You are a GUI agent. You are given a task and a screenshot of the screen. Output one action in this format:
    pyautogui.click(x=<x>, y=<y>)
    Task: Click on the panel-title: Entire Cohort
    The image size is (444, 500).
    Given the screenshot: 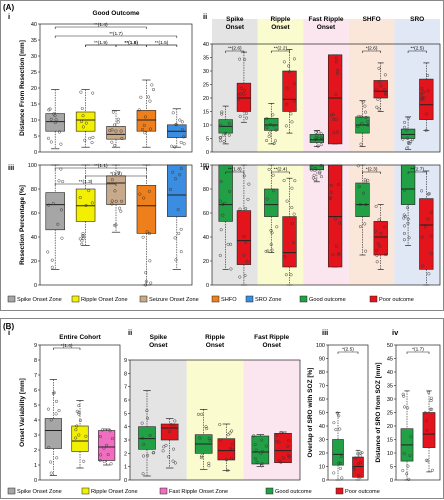 What is the action you would take?
    pyautogui.click(x=80, y=337)
    